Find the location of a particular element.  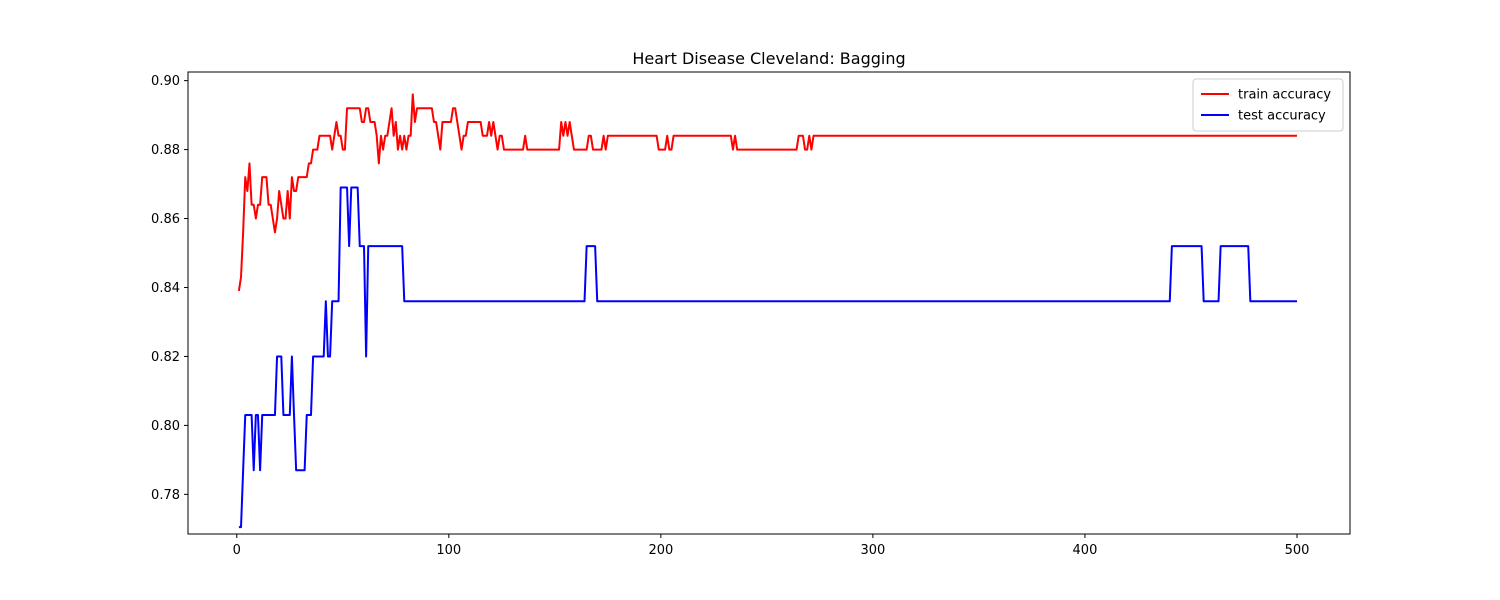

y-tick-label: 0.80 is located at coordinates (165, 426).